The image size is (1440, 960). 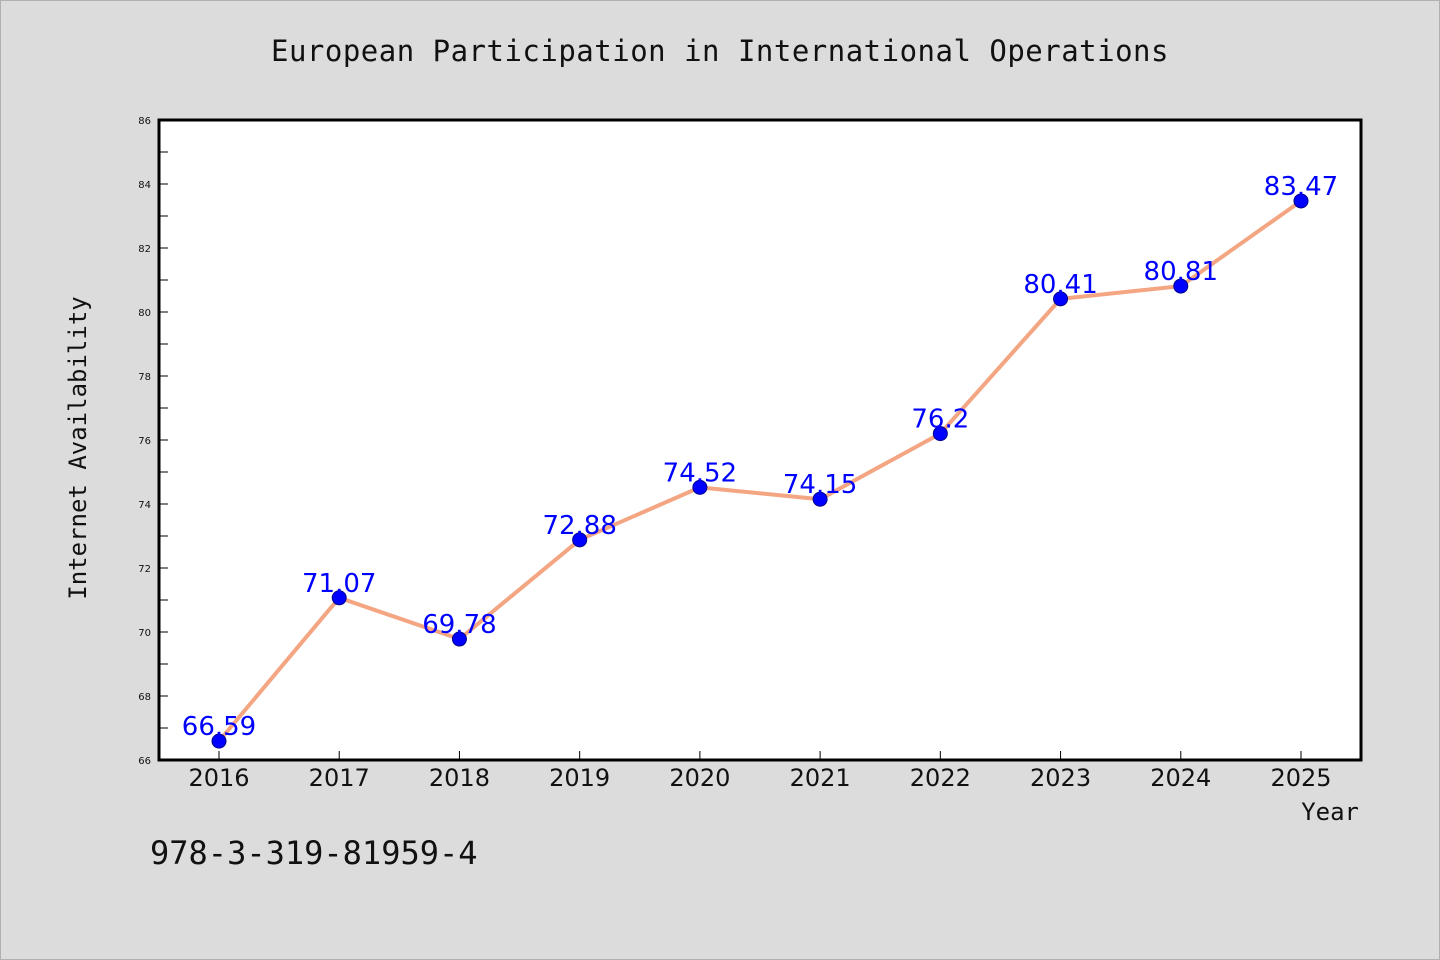 What do you see at coordinates (144, 633) in the screenshot?
I see `y-tick-label: 70` at bounding box center [144, 633].